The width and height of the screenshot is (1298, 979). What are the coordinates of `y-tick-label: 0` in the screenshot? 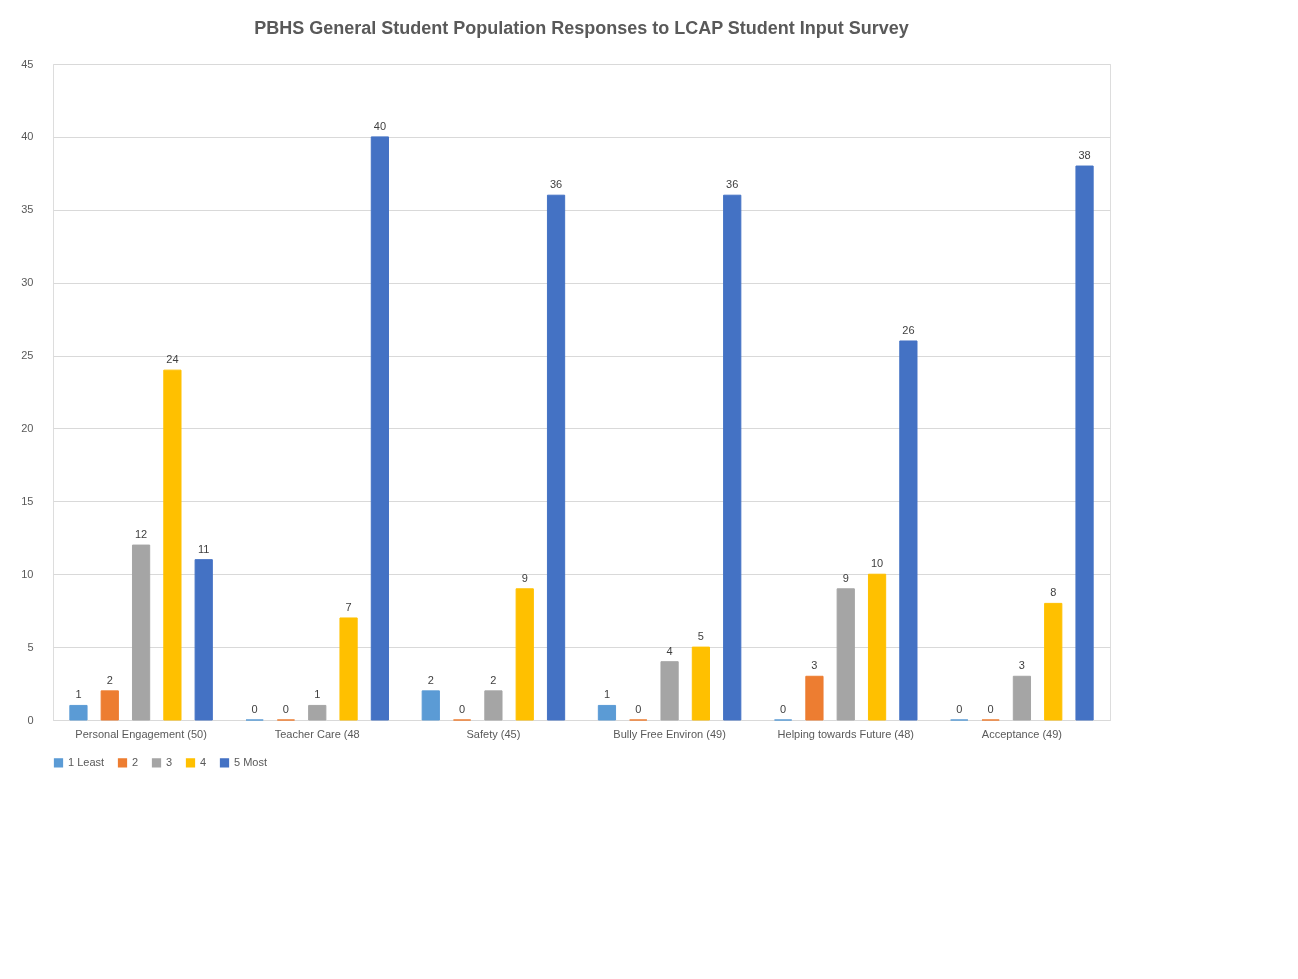 It's located at (30, 719).